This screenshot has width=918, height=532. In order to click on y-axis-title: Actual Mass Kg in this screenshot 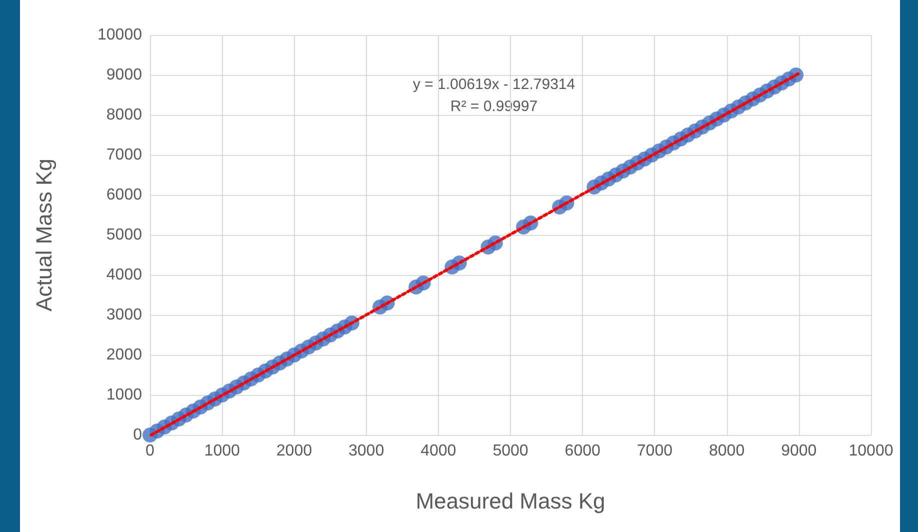, I will do `click(44, 235)`.